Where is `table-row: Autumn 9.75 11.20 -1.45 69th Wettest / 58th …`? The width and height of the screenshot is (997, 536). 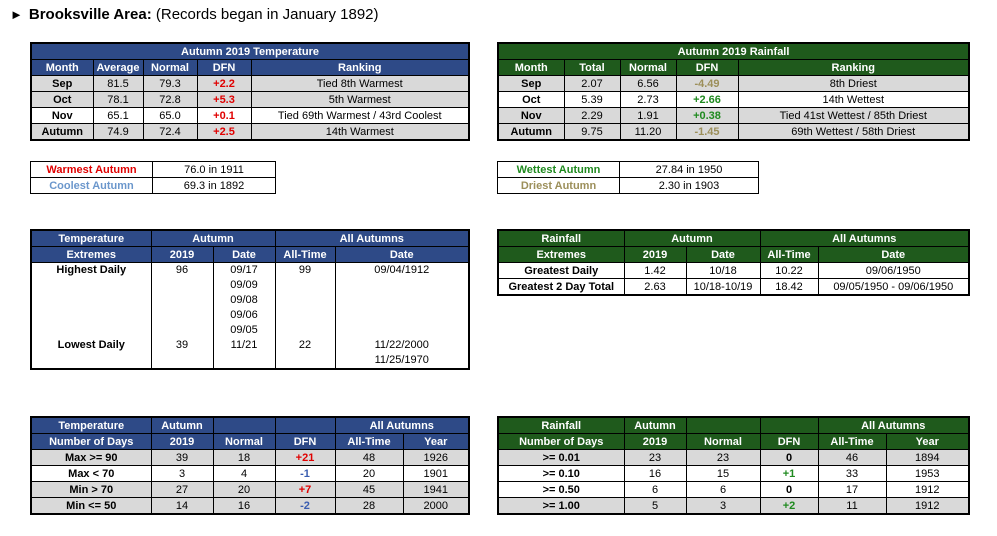
table-row: Autumn 9.75 11.20 -1.45 69th Wettest / 58th … is located at coordinates (733, 132).